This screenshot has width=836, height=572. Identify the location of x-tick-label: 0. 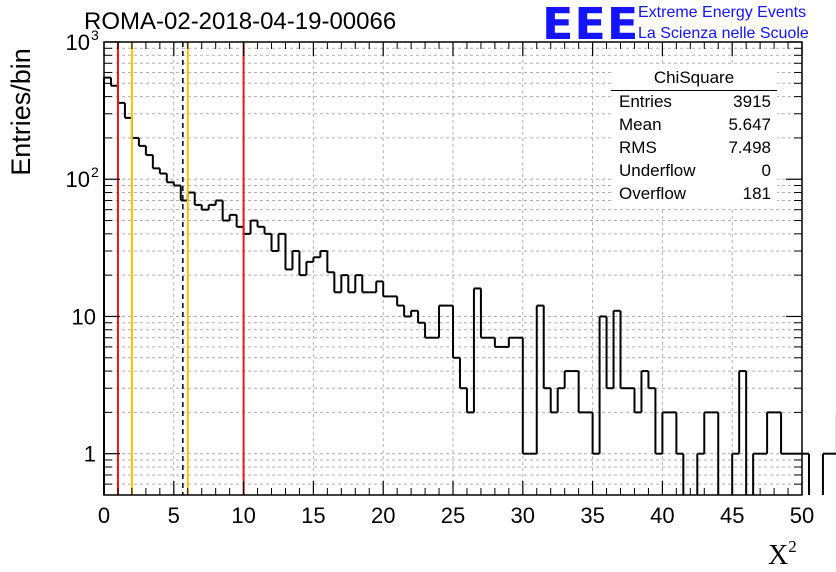
(104, 515).